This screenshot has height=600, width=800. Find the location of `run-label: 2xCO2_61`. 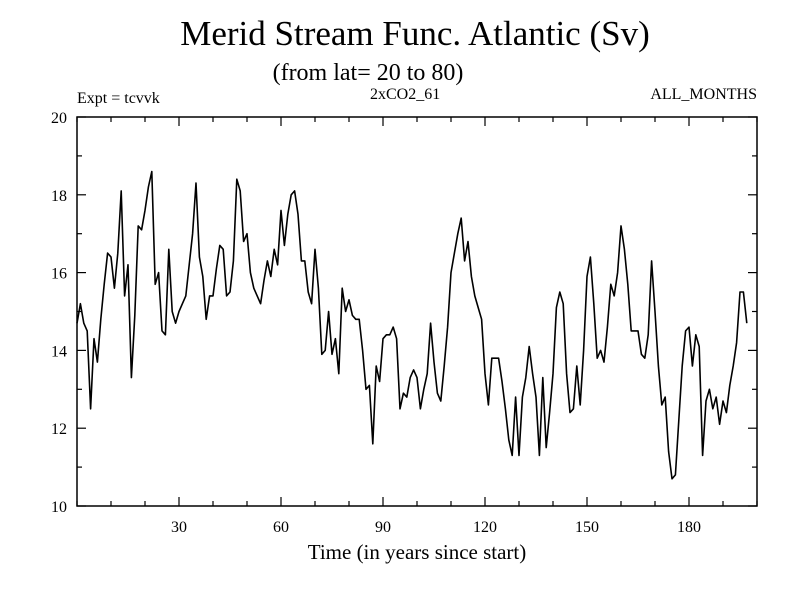

run-label: 2xCO2_61 is located at coordinates (405, 94).